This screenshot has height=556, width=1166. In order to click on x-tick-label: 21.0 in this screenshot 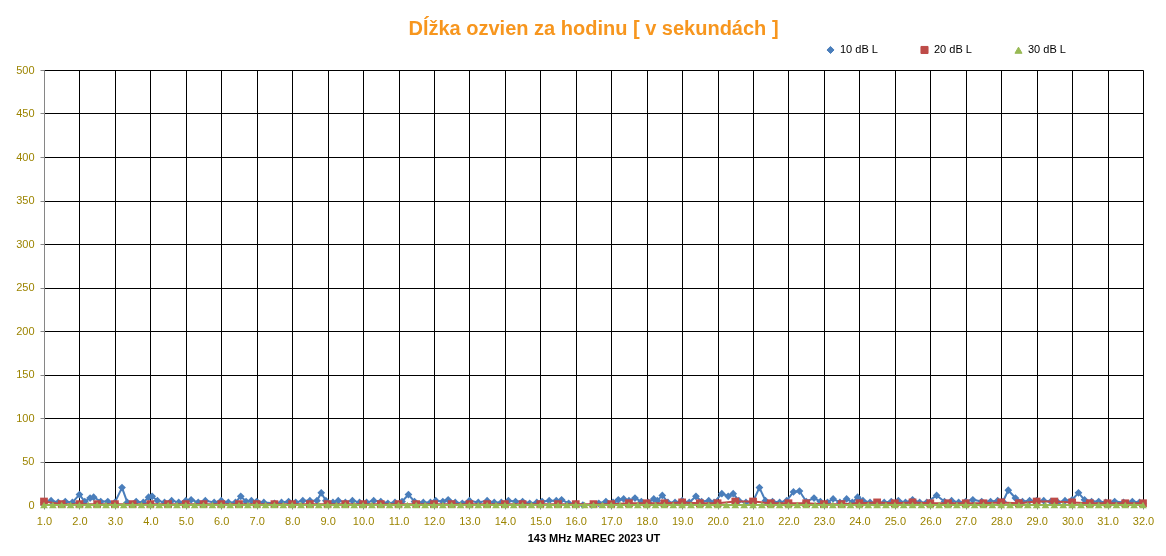, I will do `click(753, 520)`.